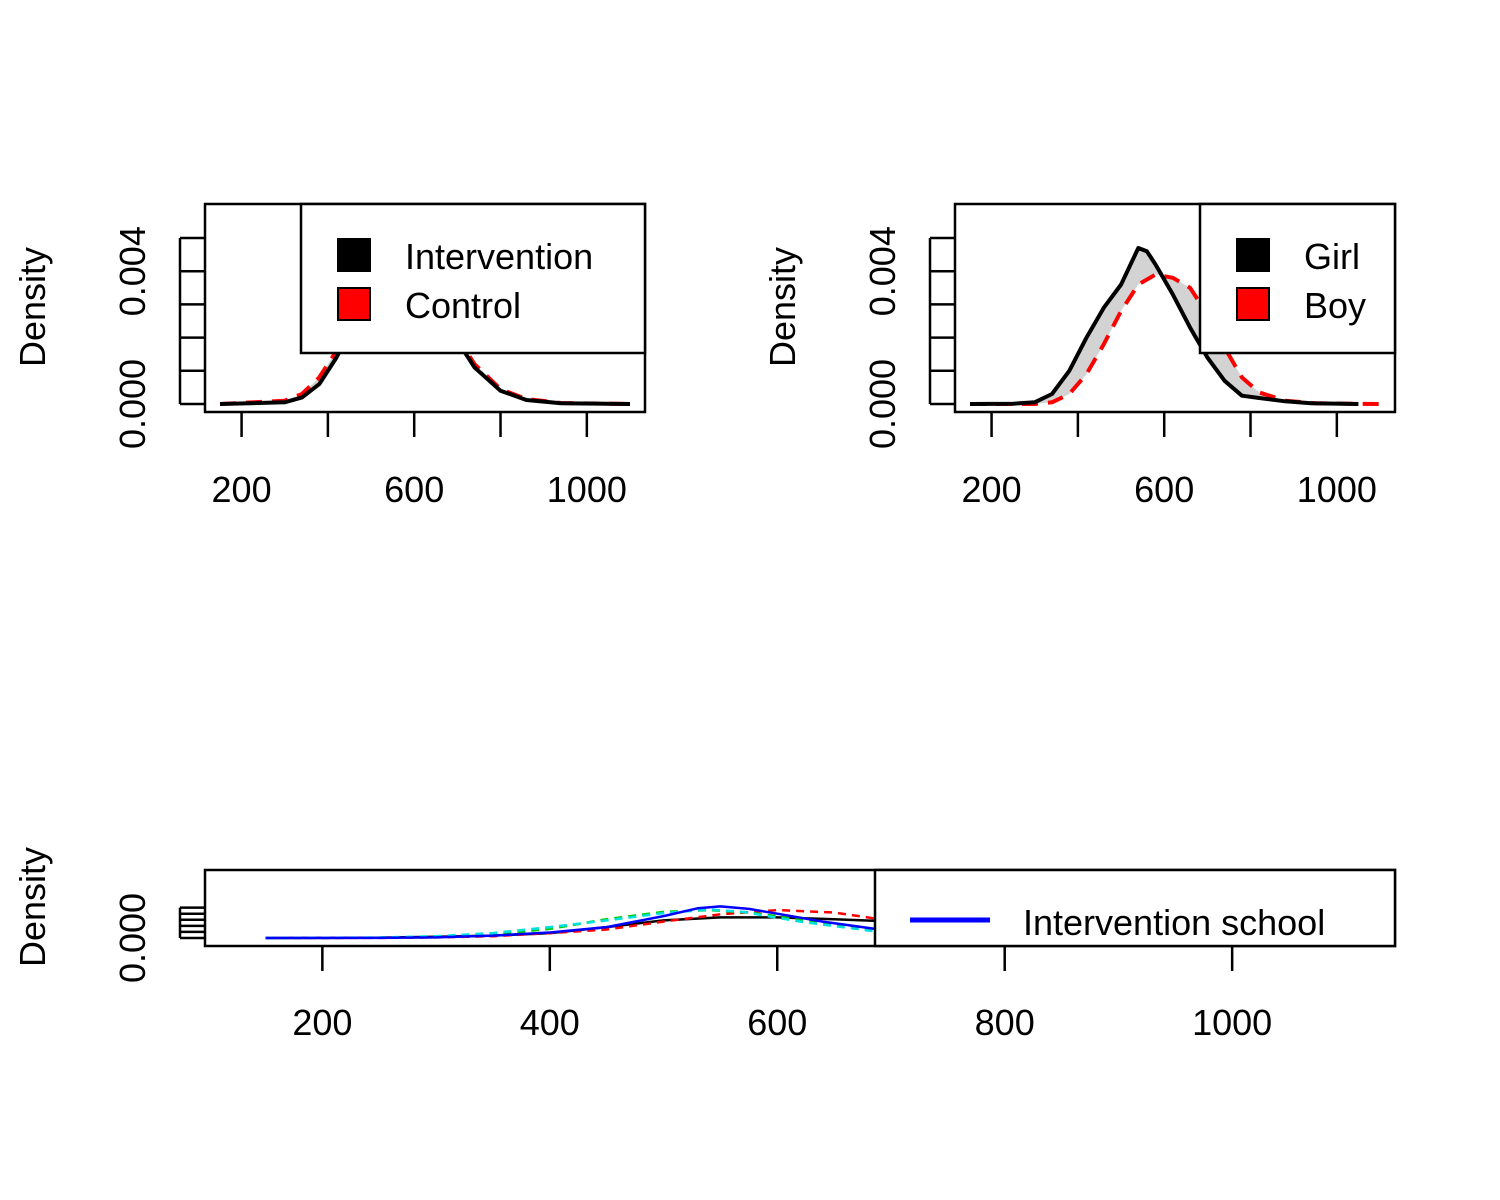 This screenshot has height=1200, width=1500. I want to click on x-tick-label: 800, so click(1005, 1022).